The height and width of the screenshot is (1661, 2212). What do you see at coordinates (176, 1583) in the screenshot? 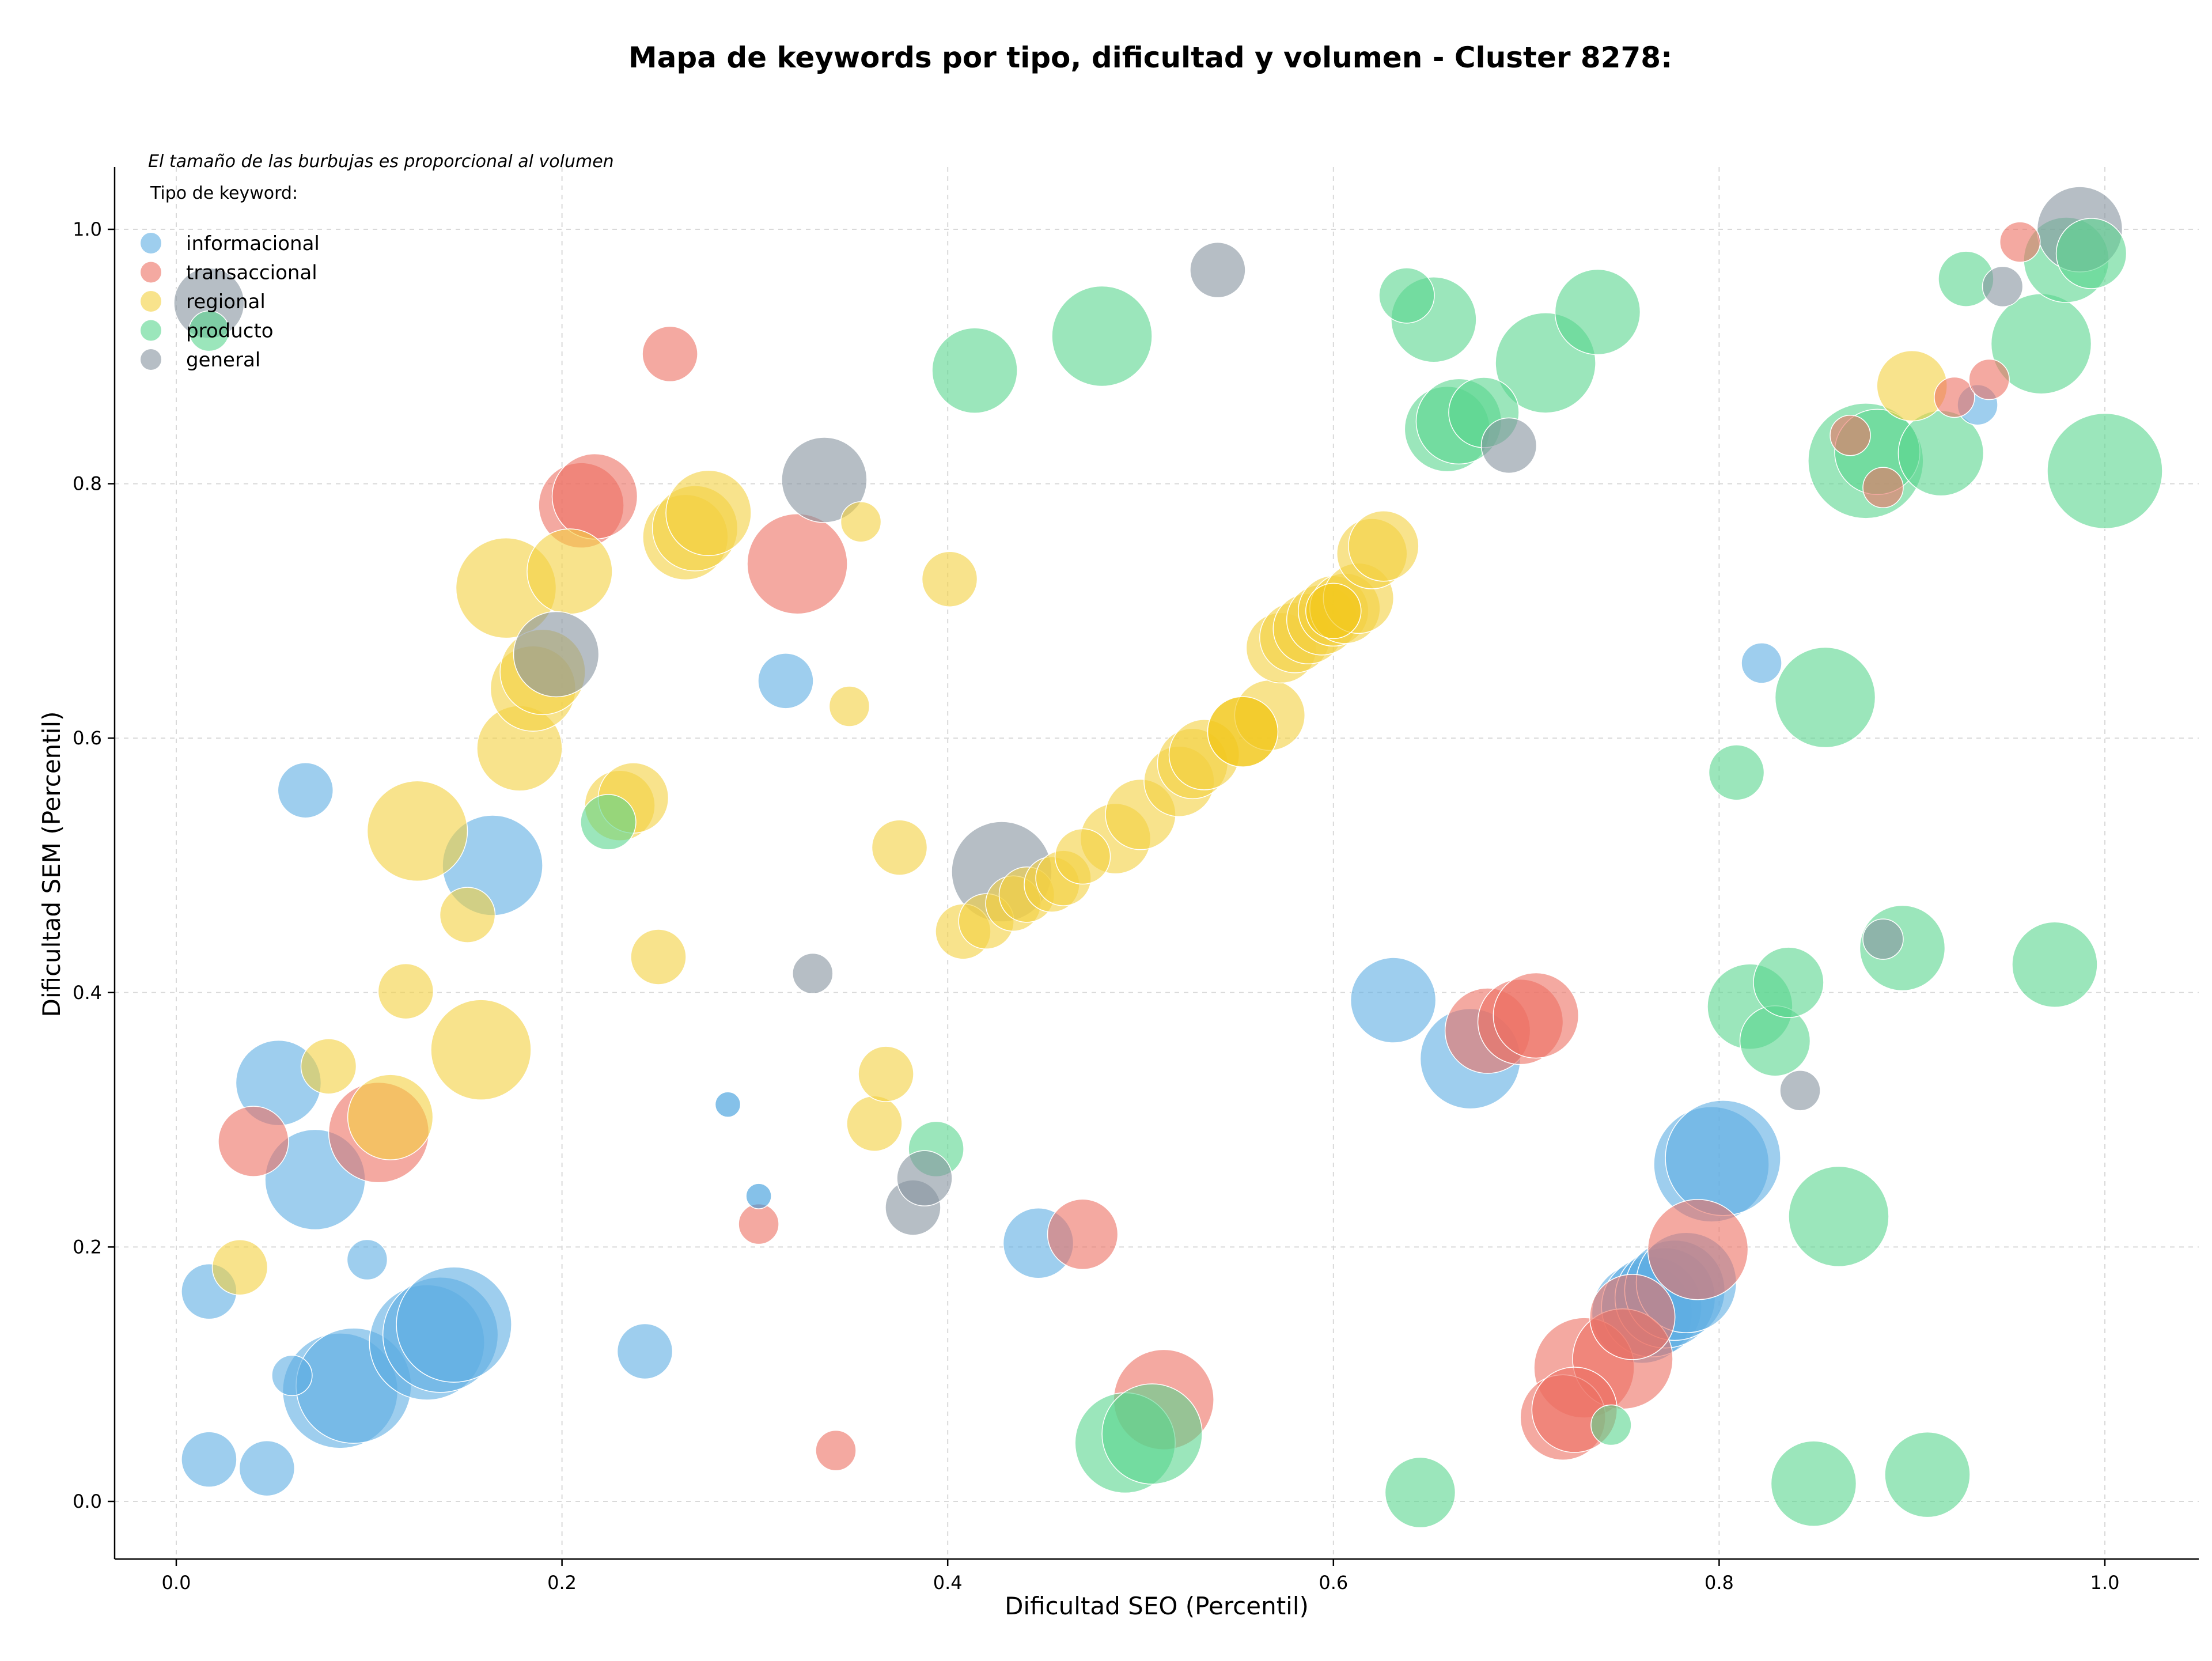
I see `x-tick-label: 0.0` at bounding box center [176, 1583].